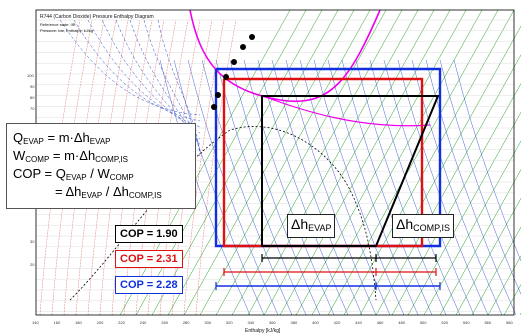 The width and height of the screenshot is (521, 335). Describe the element at coordinates (62, 139) in the screenshot. I see `equation-q: QEVAP = m·ΔhEVAP` at that location.